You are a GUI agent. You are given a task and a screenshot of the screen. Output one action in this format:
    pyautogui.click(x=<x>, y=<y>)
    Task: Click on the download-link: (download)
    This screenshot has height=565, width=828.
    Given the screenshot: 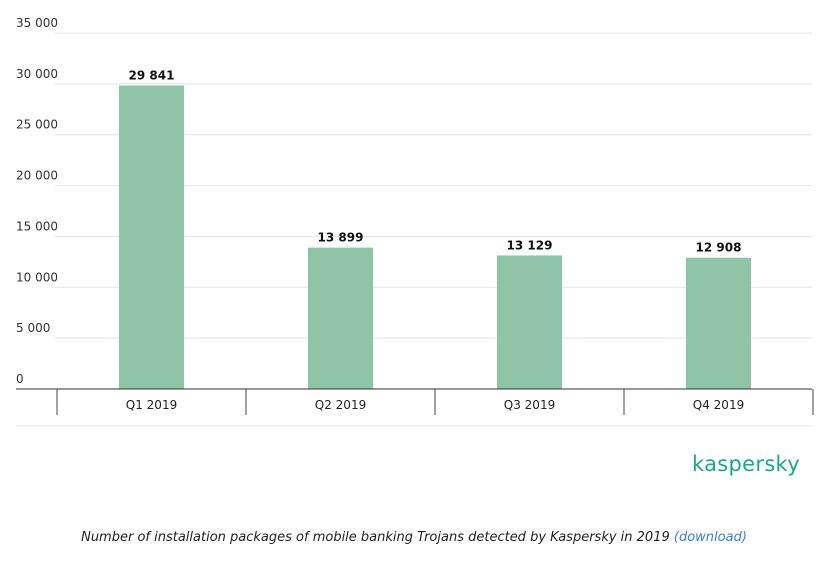 What is the action you would take?
    pyautogui.click(x=710, y=537)
    